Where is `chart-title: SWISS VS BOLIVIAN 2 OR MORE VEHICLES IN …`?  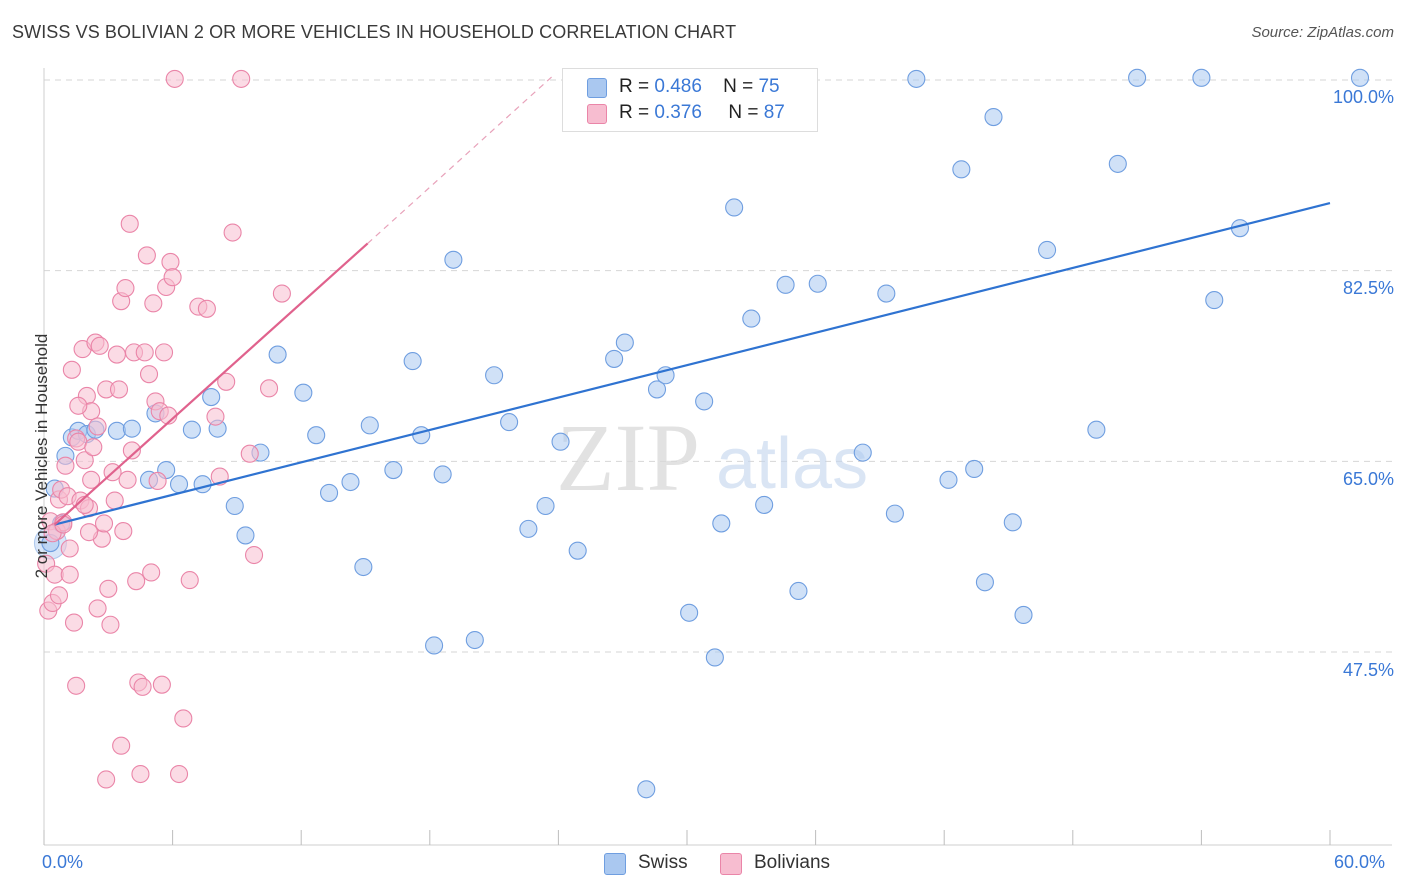
chart-title: SWISS VS BOLIVIAN 2 OR MORE VEHICLES IN … is located at coordinates (374, 32).